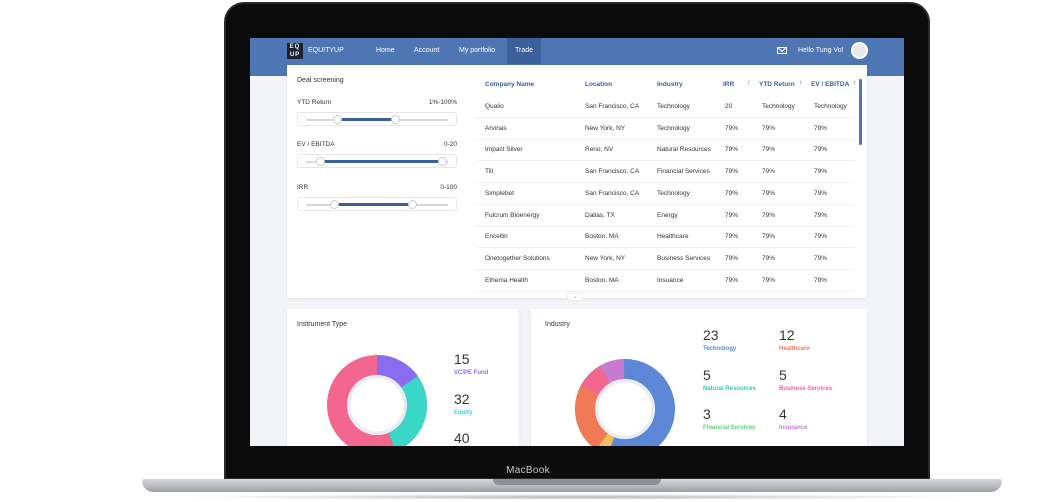 The height and width of the screenshot is (502, 1056). I want to click on logo-mark: EQ UP, so click(295, 51).